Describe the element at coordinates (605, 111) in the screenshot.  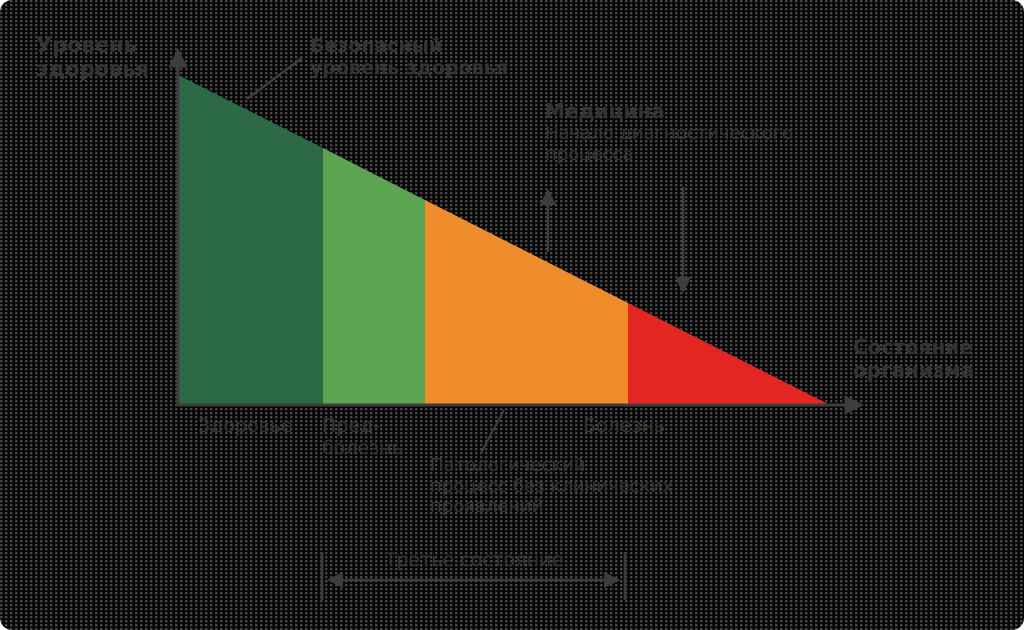
I see `medicine-title: Медицина` at that location.